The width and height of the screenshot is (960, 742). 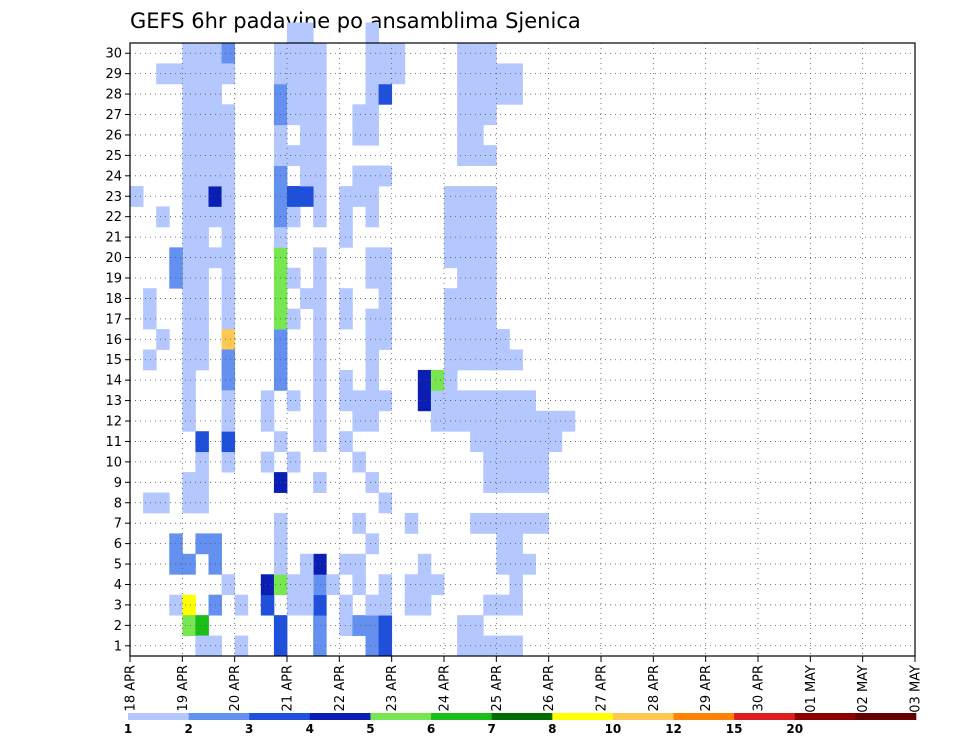 I want to click on y-tick-26: 26, so click(x=113, y=135).